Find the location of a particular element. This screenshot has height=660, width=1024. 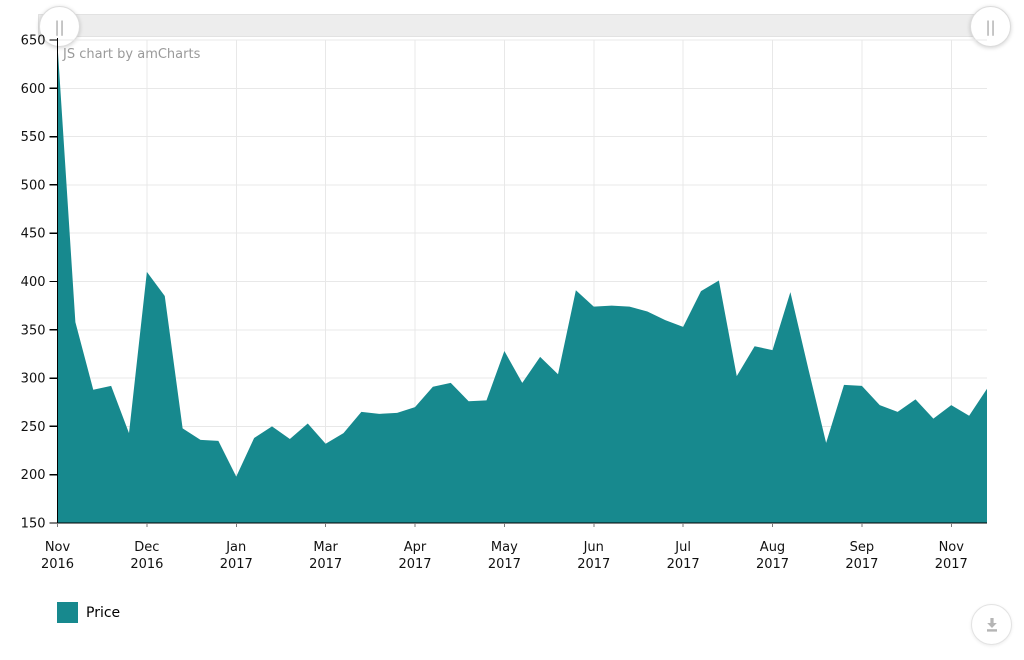

export-button is located at coordinates (991, 624).